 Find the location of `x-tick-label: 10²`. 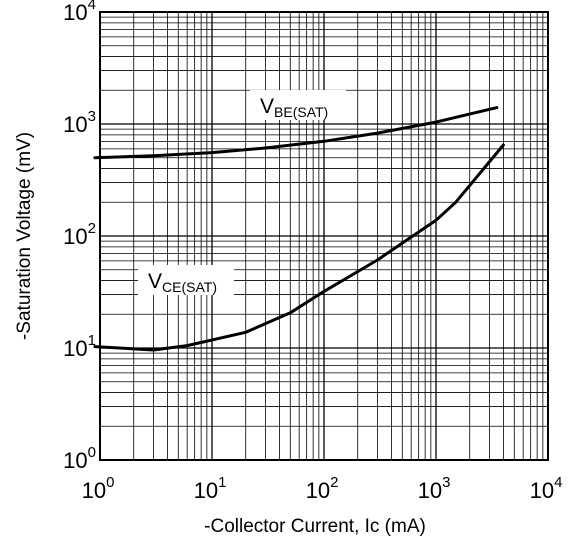

x-tick-label: 10² is located at coordinates (322, 488).